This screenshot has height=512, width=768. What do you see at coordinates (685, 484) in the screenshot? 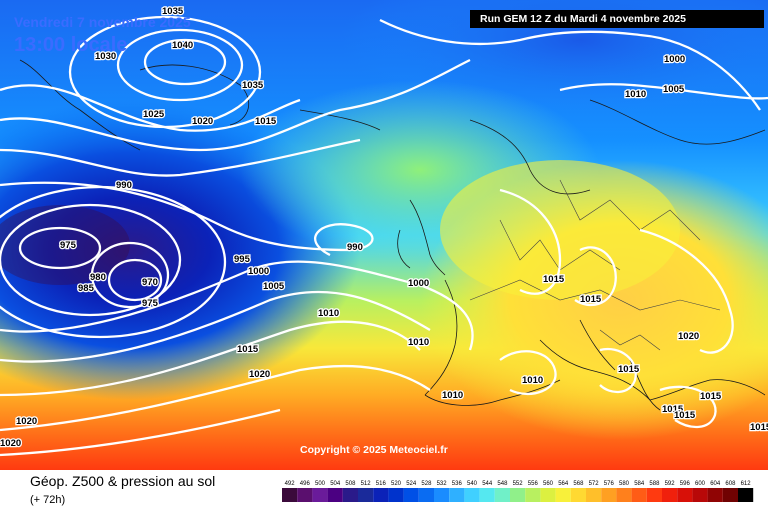
I see `legend-tick-label: 596` at bounding box center [685, 484].